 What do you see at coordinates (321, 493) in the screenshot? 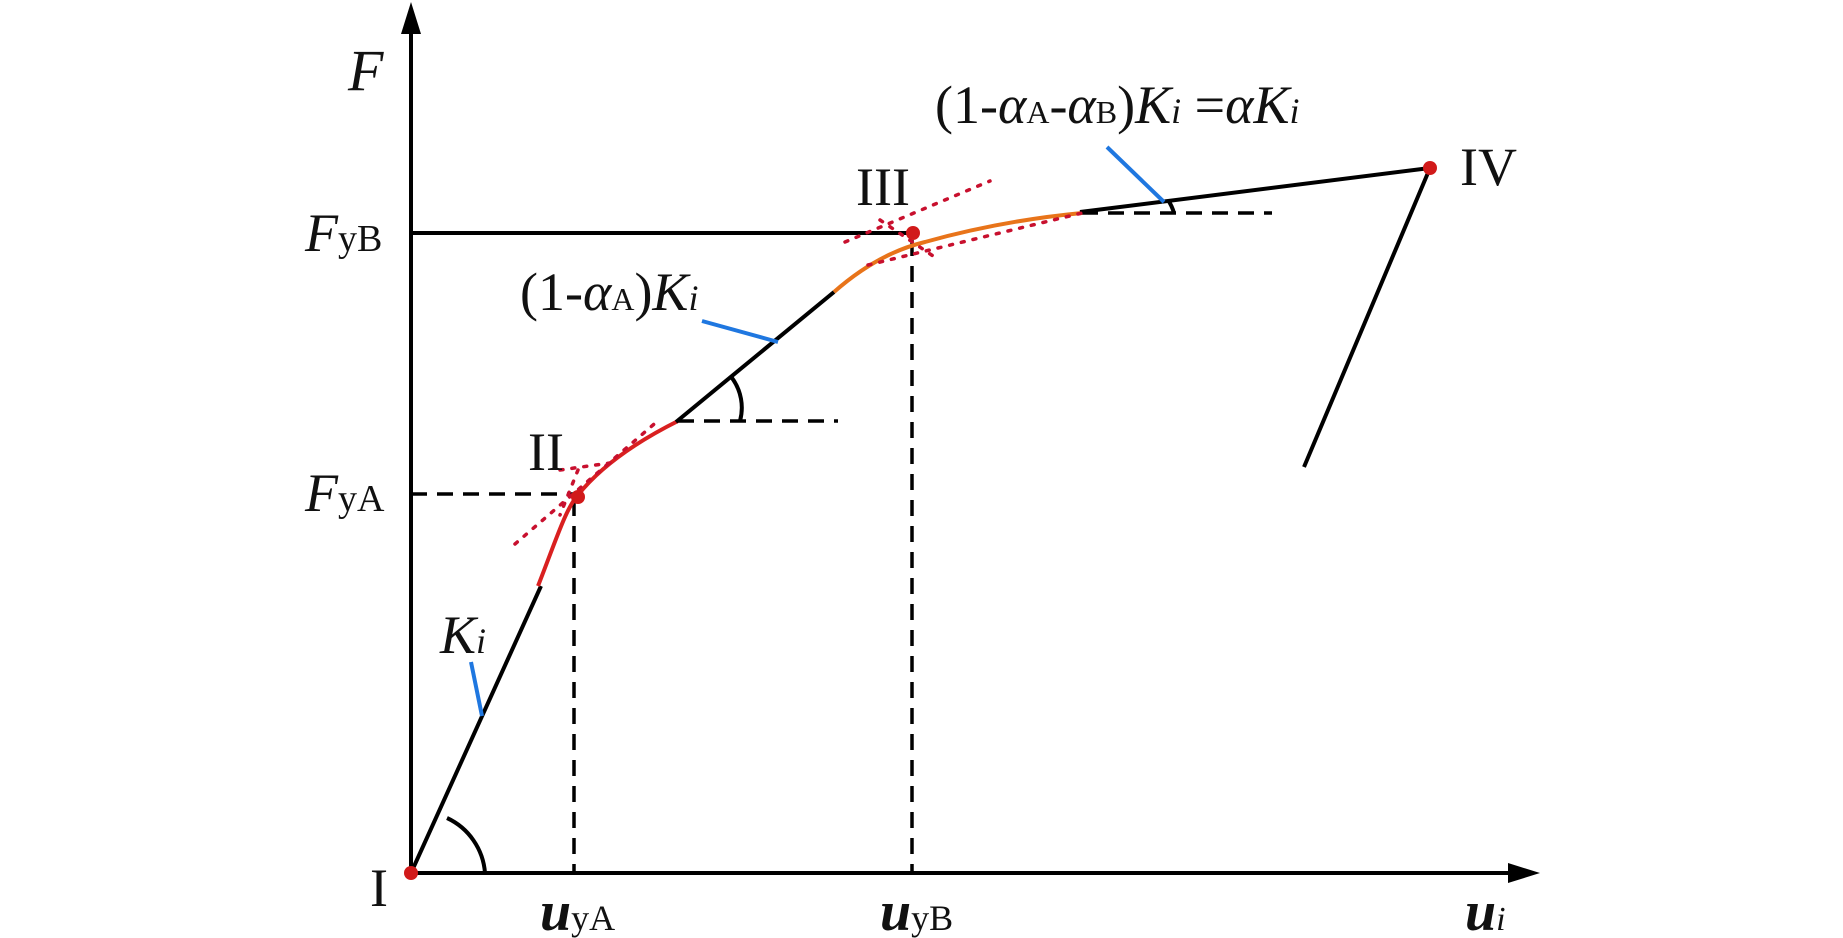
I see `fya-main: F` at bounding box center [321, 493].